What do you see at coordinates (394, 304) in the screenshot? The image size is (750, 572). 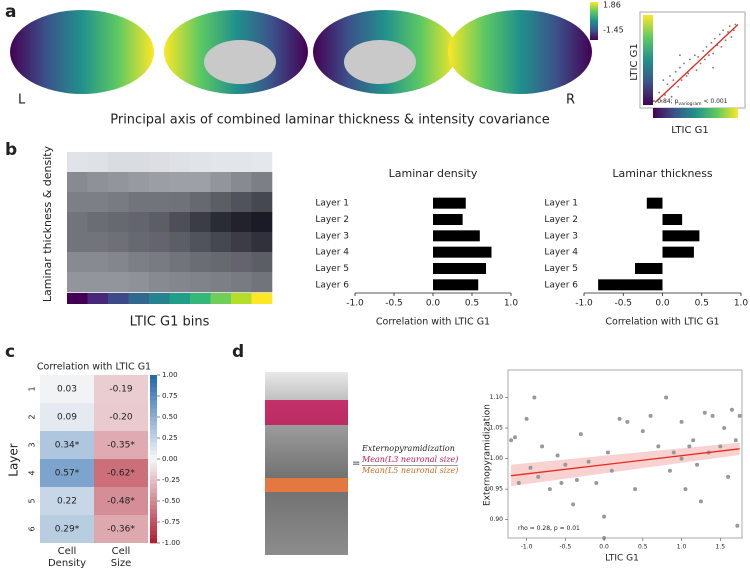 I see `x-tick-label: -0.5` at bounding box center [394, 304].